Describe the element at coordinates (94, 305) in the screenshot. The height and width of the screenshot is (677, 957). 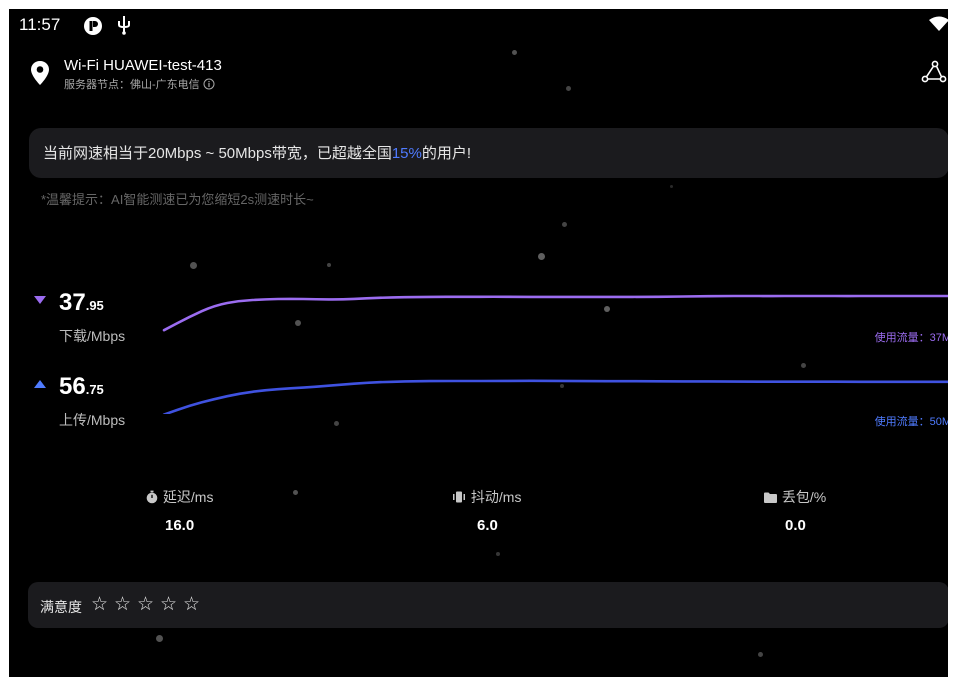
I see `download-speed-dec: .95` at that location.